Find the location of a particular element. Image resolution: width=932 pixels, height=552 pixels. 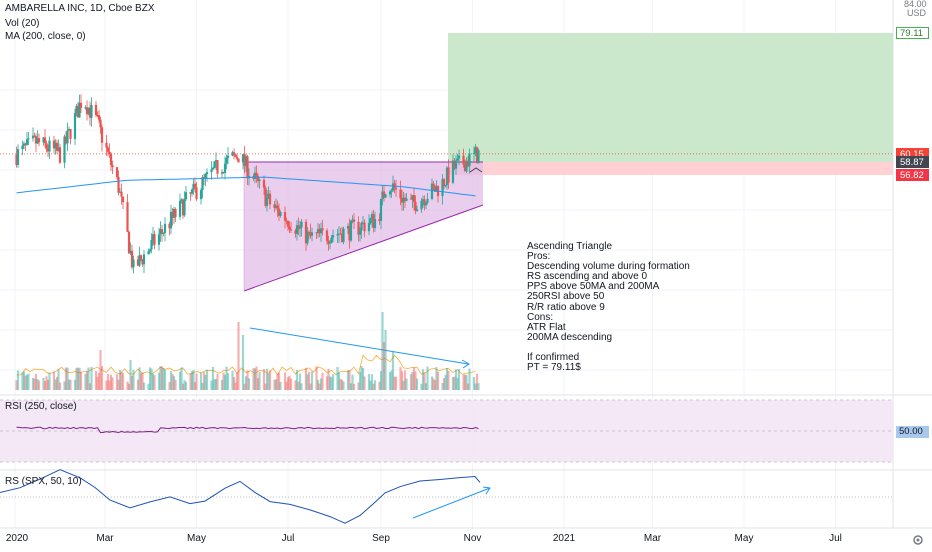

price-tag: 56.82 is located at coordinates (912, 175).